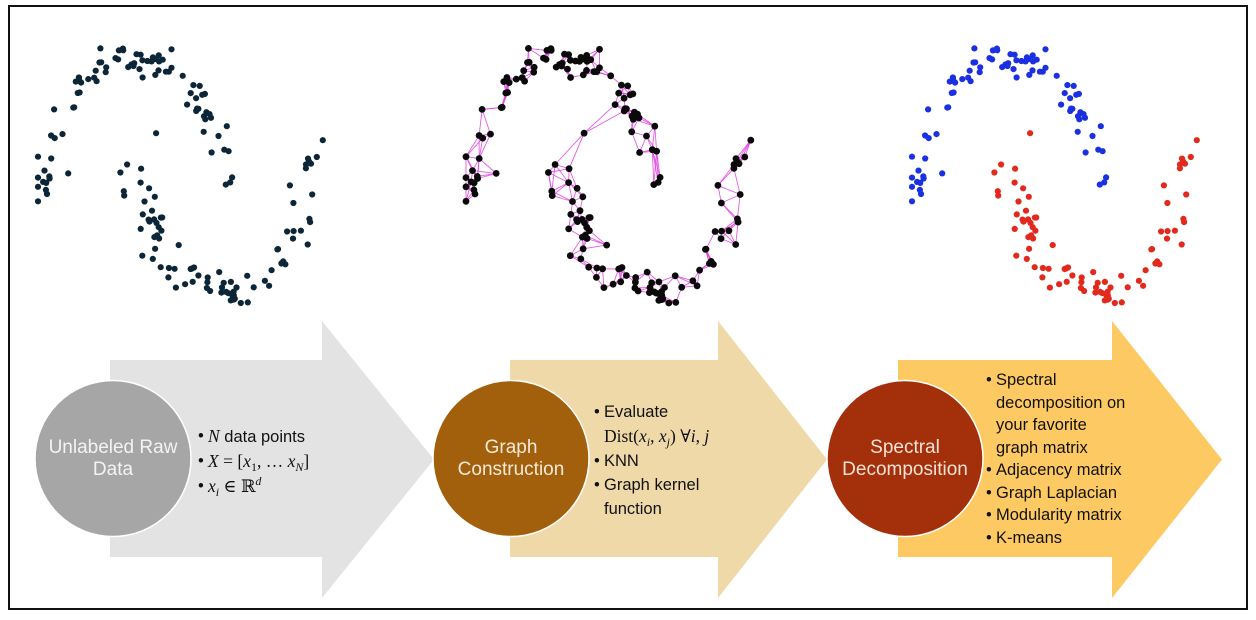 This screenshot has width=1256, height=620. What do you see at coordinates (258, 486) in the screenshot?
I see `bullet-line: xi ∈ ℝd` at bounding box center [258, 486].